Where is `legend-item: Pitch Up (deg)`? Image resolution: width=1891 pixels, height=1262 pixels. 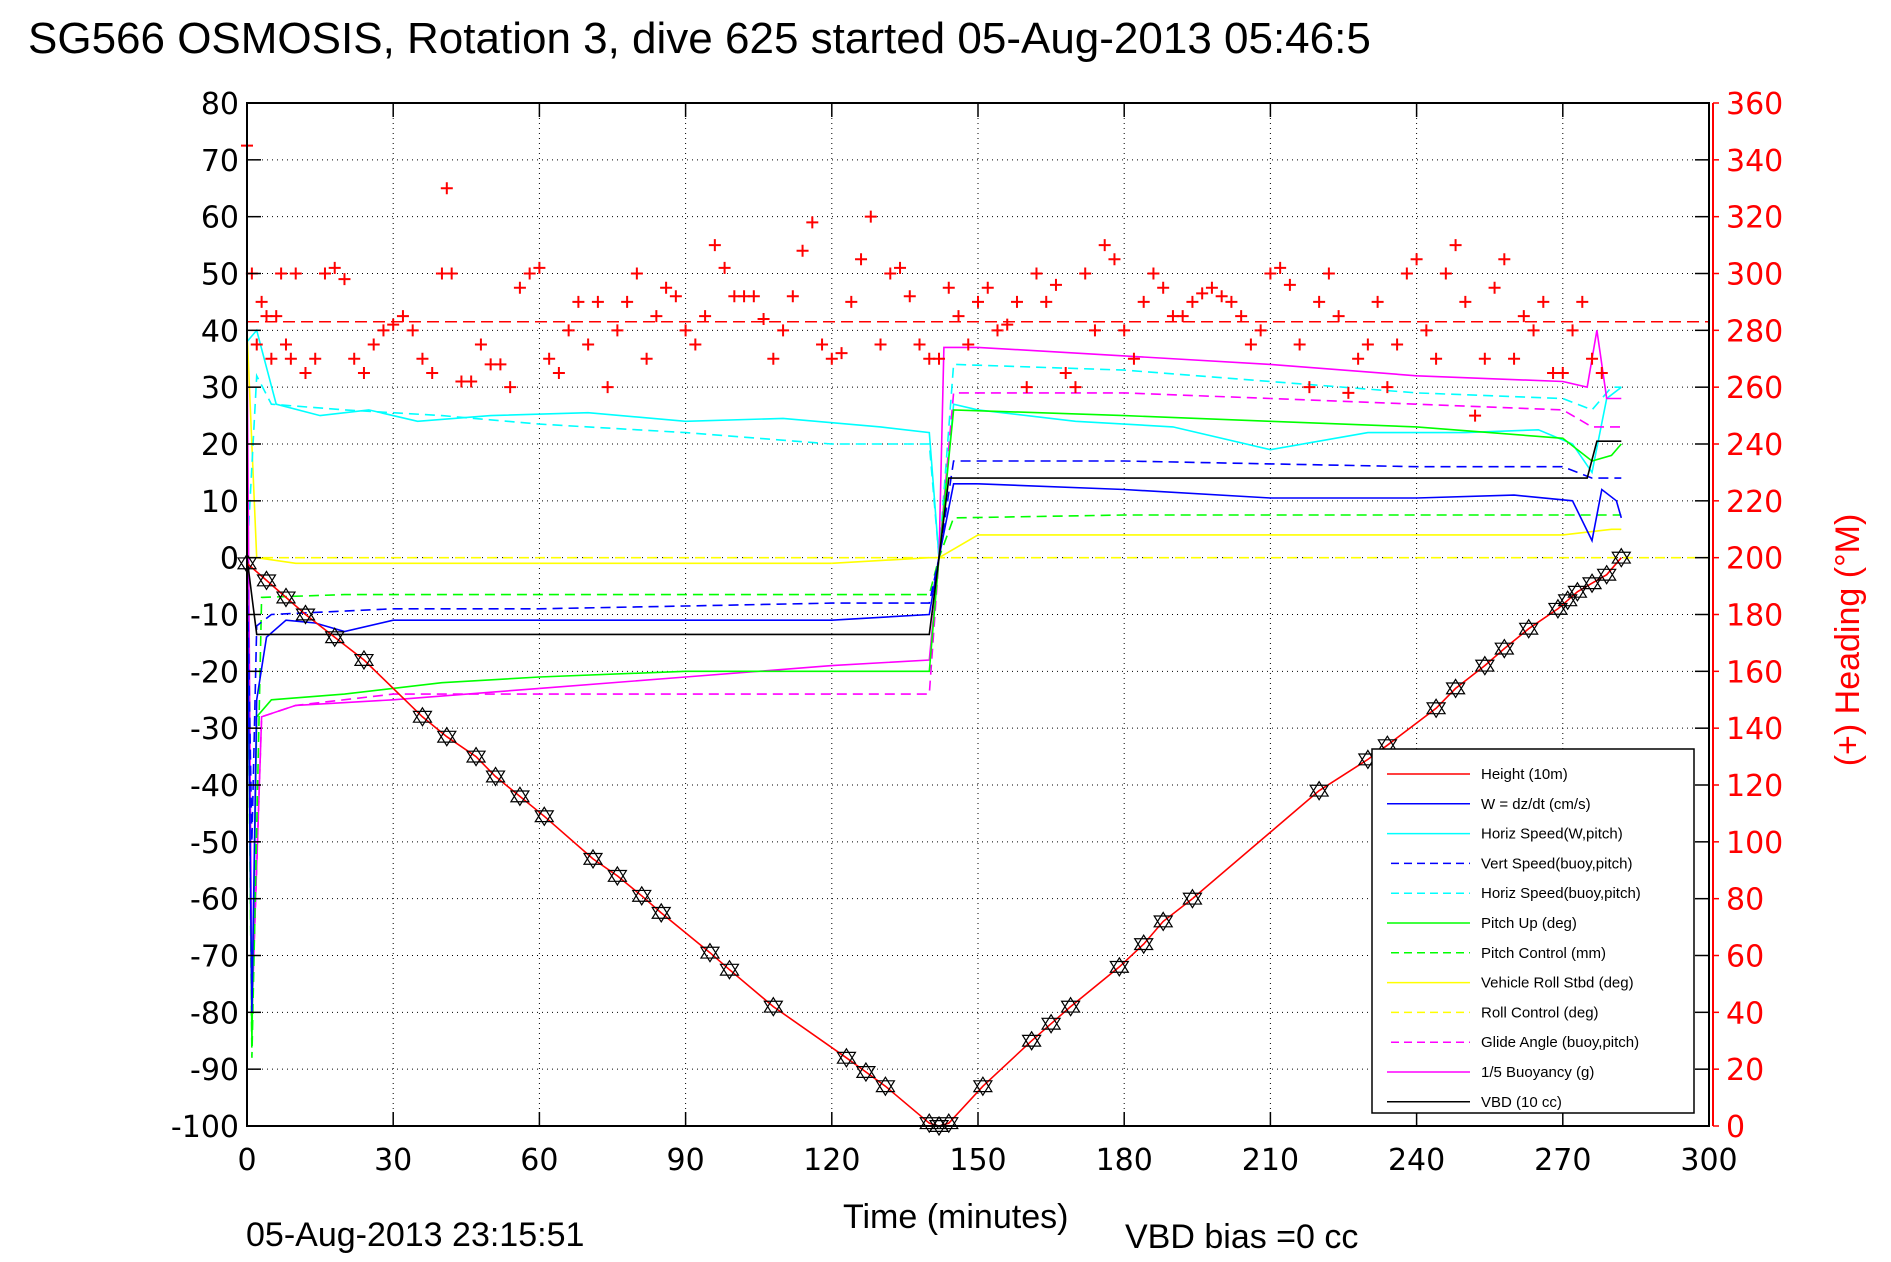 legend-item: Pitch Up (deg) is located at coordinates (1482, 923).